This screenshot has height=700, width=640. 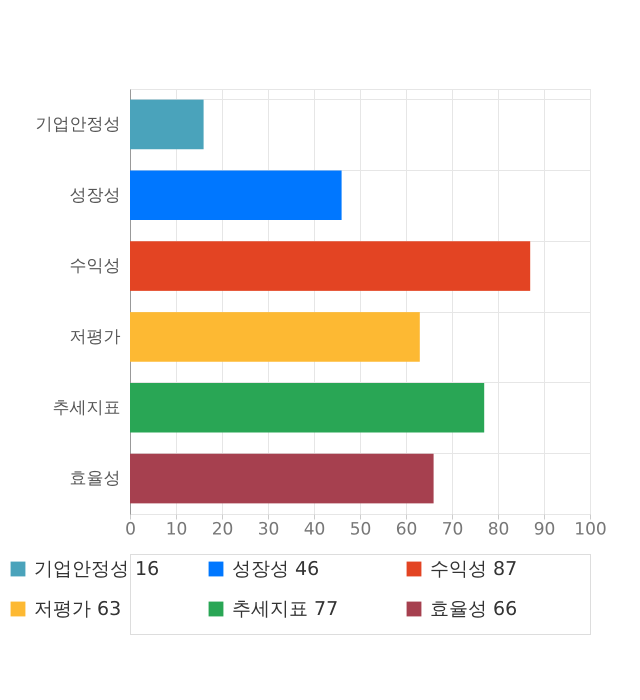 I want to click on legend-label: 수익성 87, so click(x=474, y=569).